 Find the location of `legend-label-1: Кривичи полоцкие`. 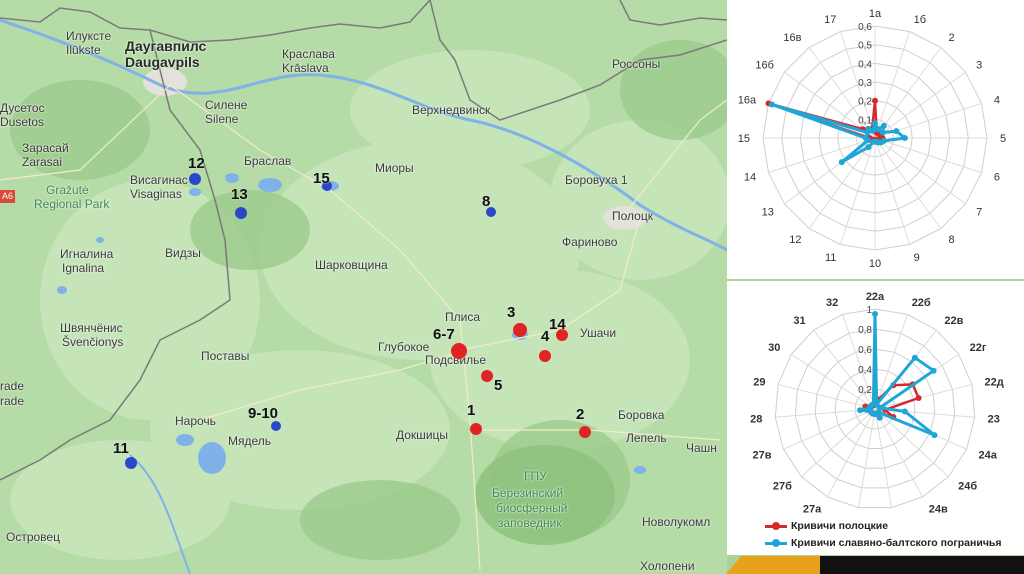

legend-label-1: Кривичи полоцкие is located at coordinates (840, 526).